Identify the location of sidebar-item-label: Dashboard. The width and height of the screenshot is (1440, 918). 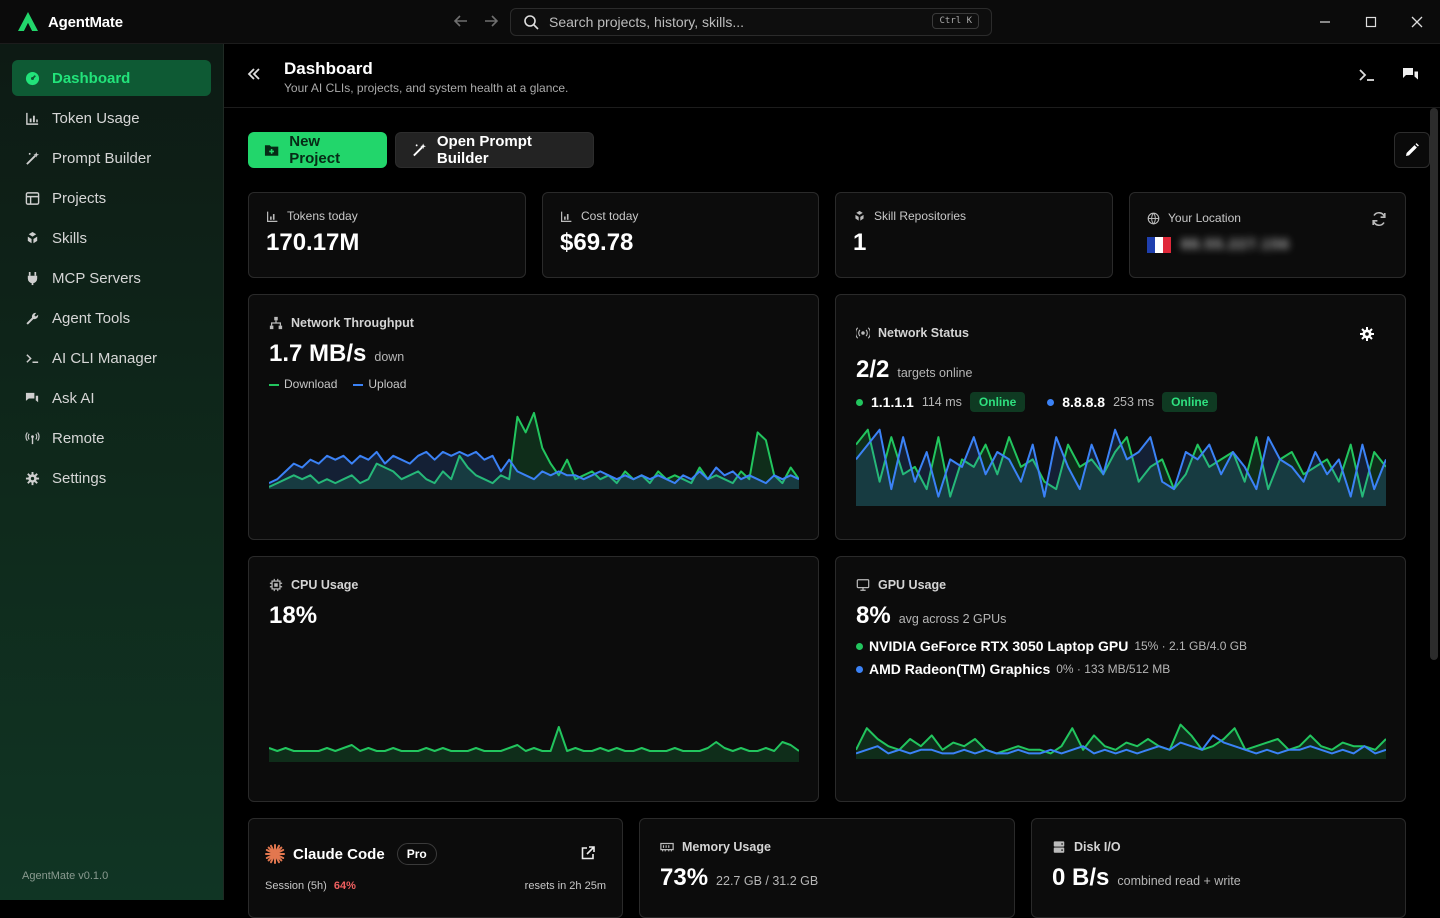
(91, 78).